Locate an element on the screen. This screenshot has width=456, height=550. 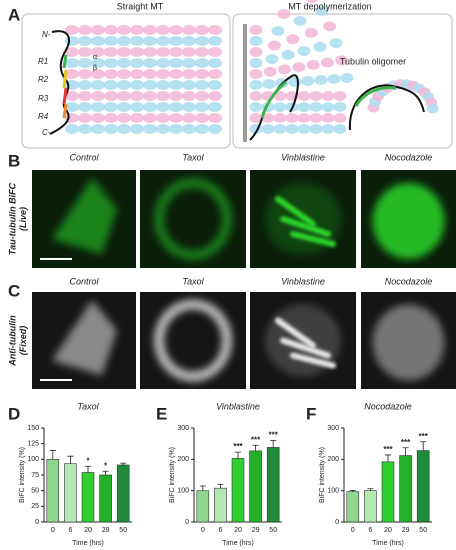
row-label-sub: (Live) is located at coordinates (23, 219).